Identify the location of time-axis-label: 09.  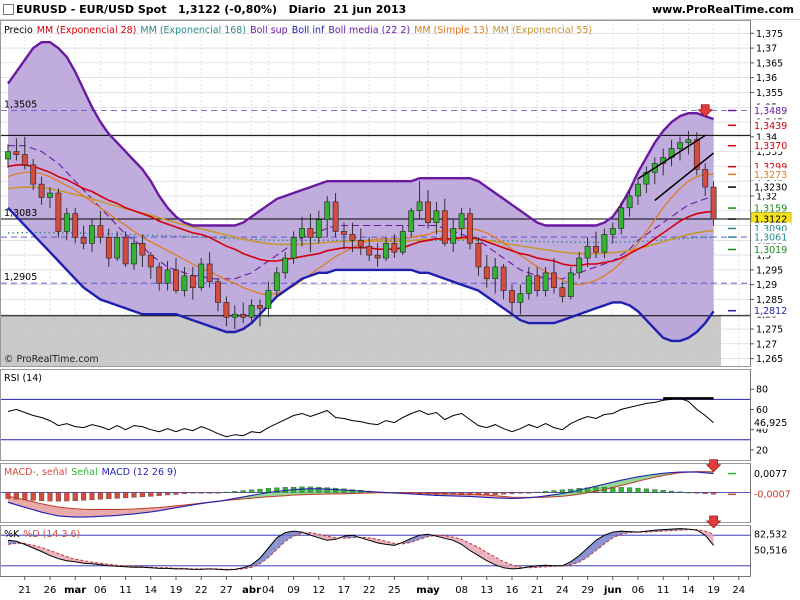
(293, 590).